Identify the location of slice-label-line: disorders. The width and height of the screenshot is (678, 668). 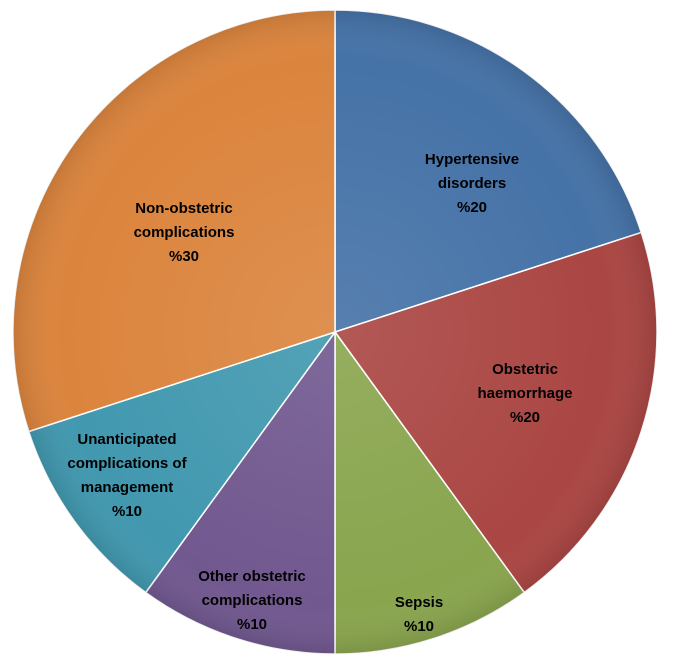
(472, 183).